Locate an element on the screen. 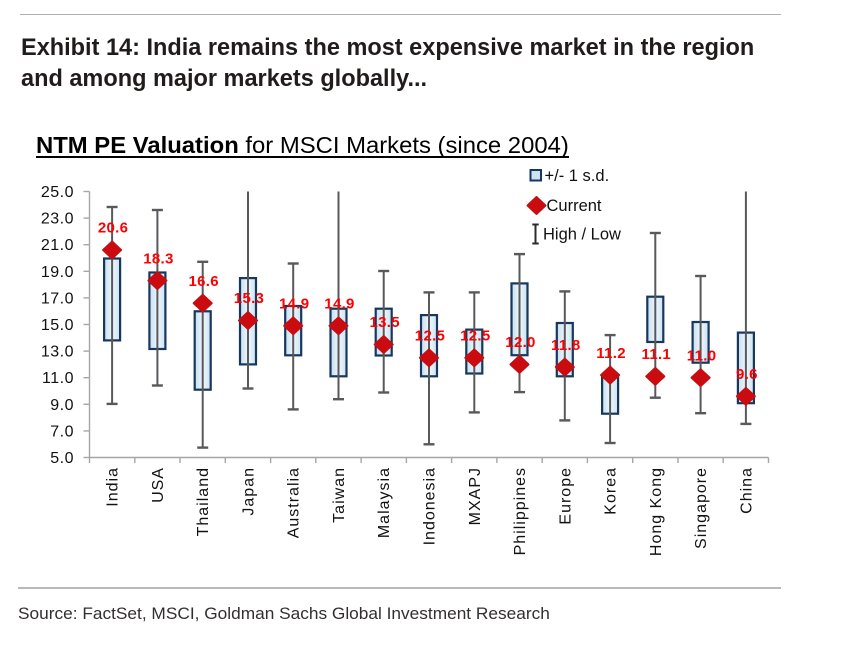 This screenshot has height=651, width=847. svg-text: 23.0 is located at coordinates (57, 219).